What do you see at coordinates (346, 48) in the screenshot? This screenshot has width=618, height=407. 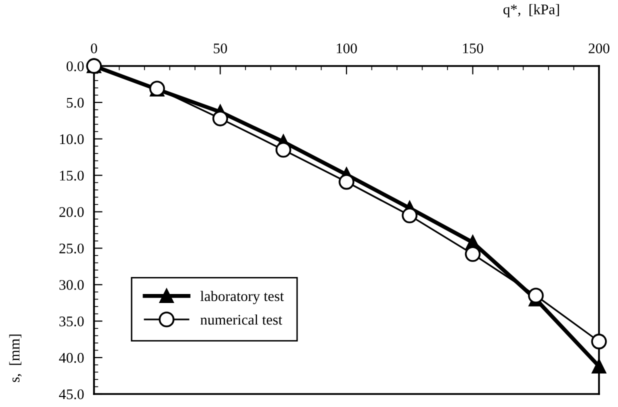 I see `x-tick-label: 100` at bounding box center [346, 48].